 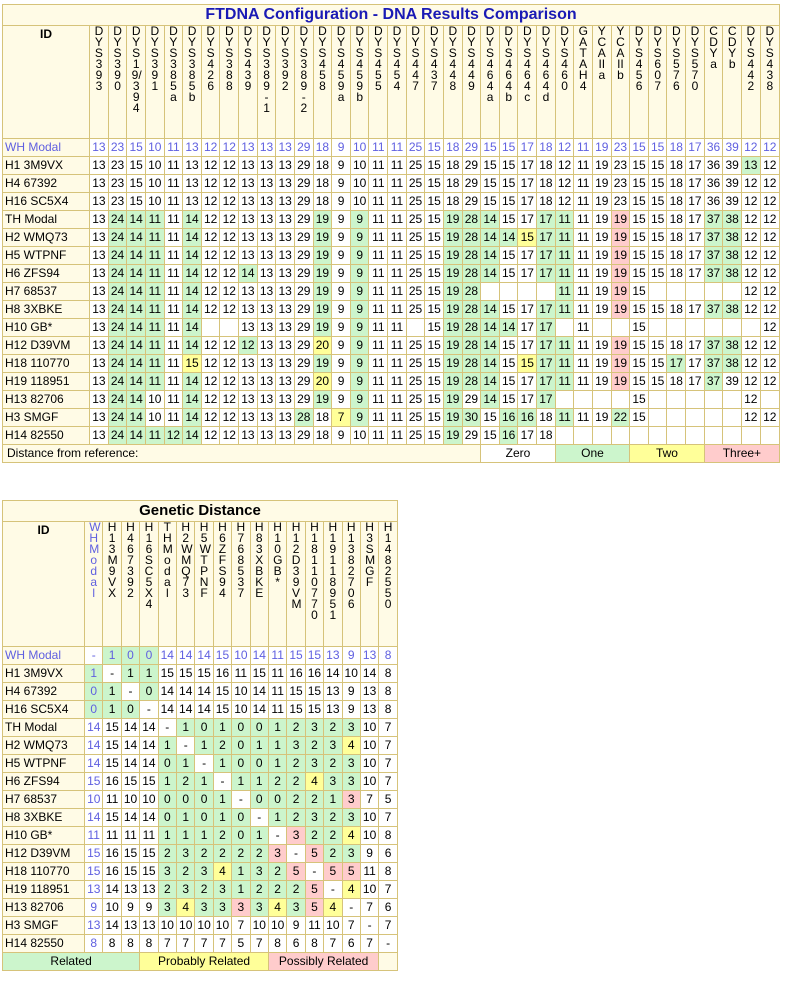 What do you see at coordinates (546, 64) in the screenshot?
I see `marker-label: DYS464d` at bounding box center [546, 64].